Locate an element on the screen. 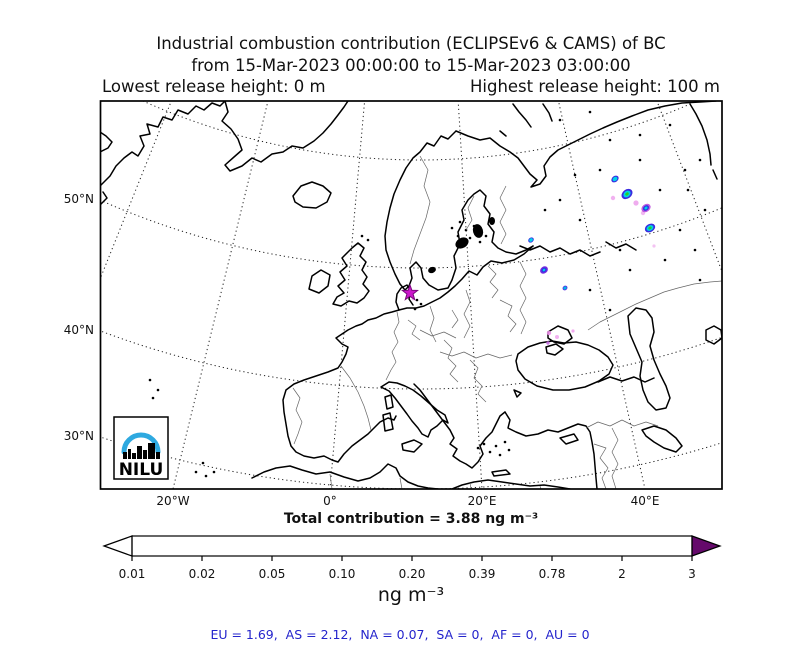  nilu-logo-text: NILU is located at coordinates (141, 470).